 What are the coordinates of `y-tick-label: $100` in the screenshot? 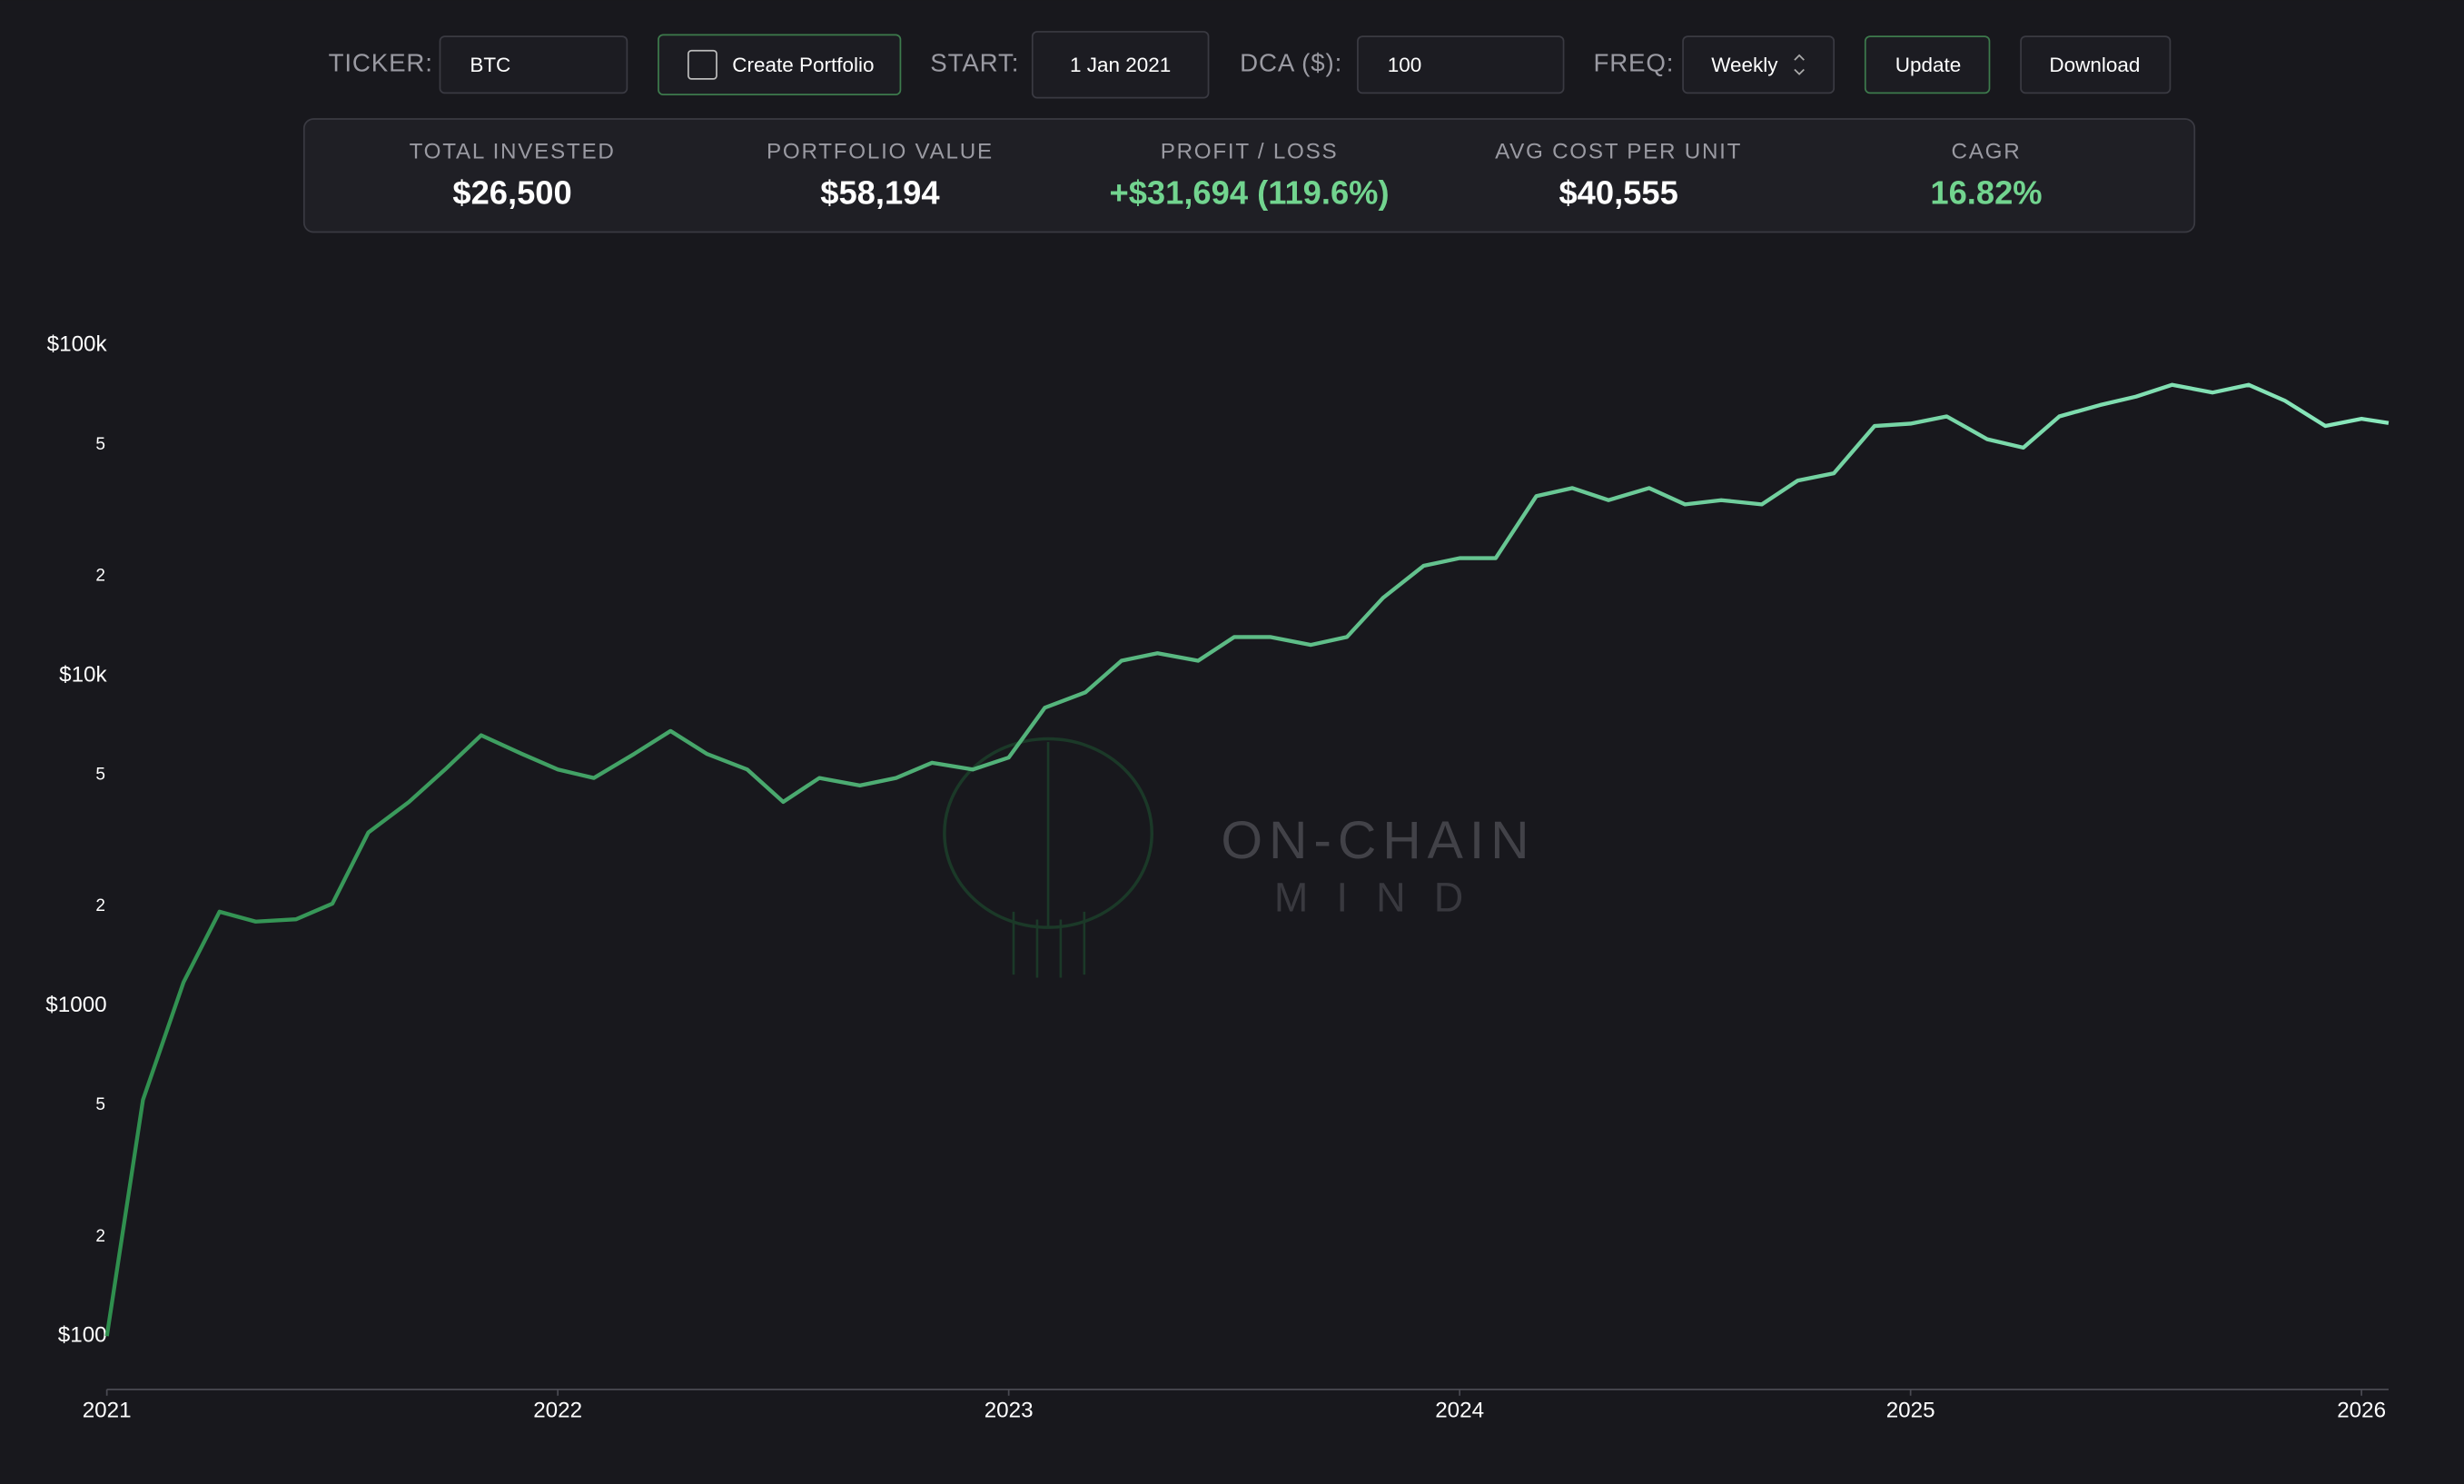 It's located at (82, 1335).